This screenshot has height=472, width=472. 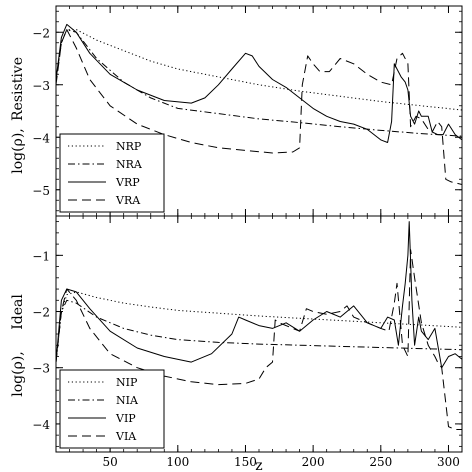 What do you see at coordinates (125, 418) in the screenshot?
I see `legend-label: VIP` at bounding box center [125, 418].